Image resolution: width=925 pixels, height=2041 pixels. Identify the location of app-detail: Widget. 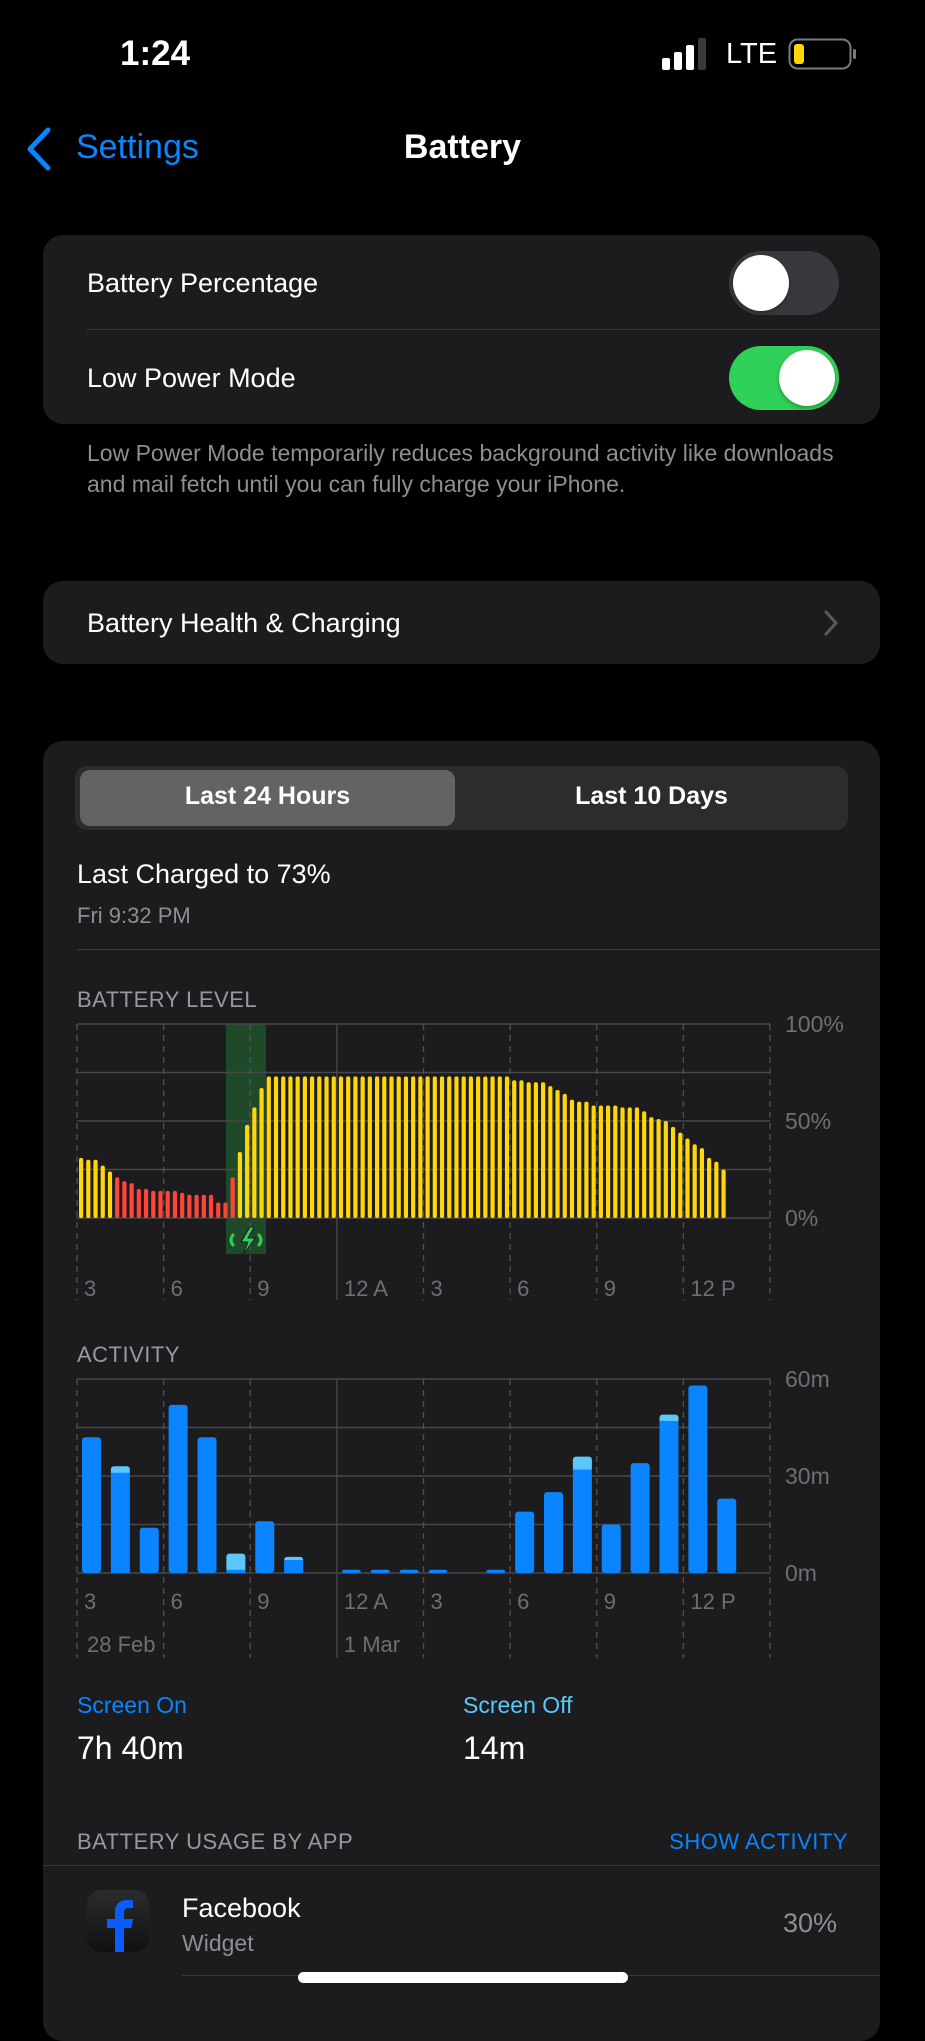
(218, 1943).